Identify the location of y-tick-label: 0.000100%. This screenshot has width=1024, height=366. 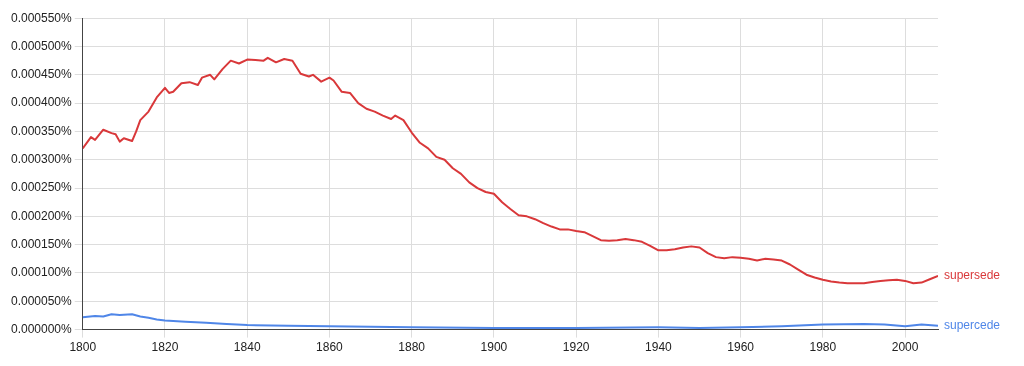
(41, 272).